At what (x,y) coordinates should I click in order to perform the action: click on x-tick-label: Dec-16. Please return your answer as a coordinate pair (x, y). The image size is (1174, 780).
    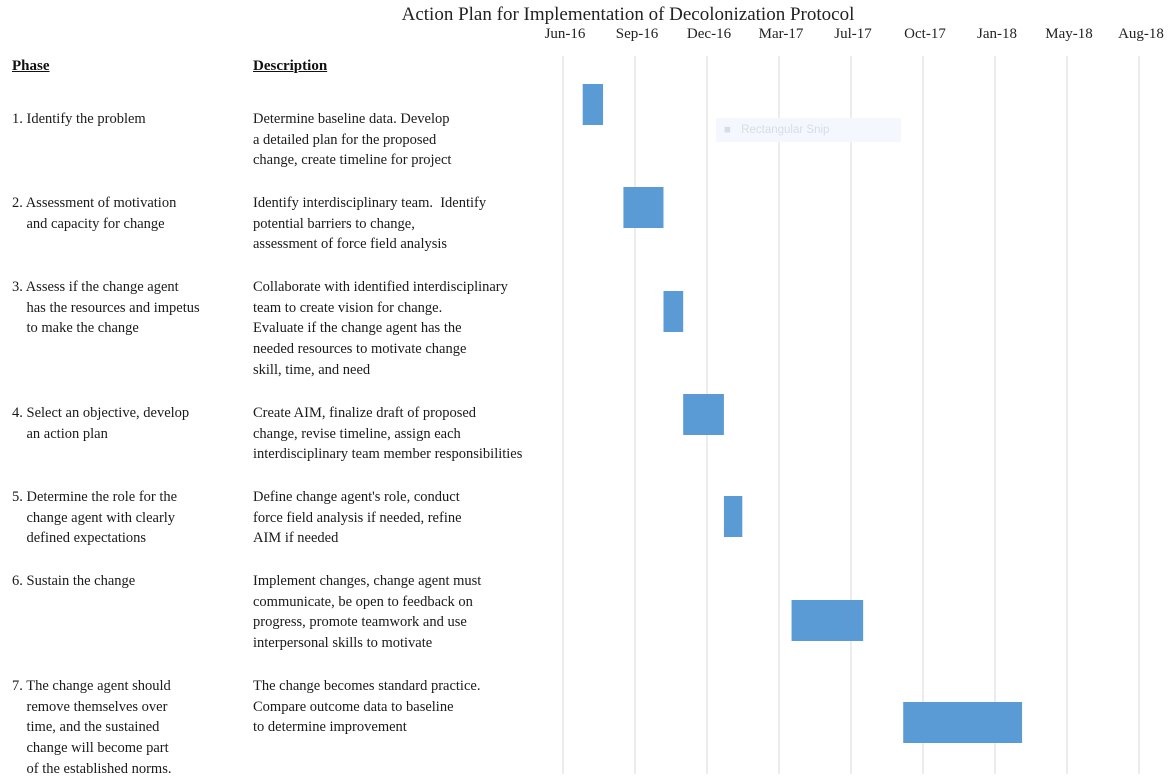
    Looking at the image, I should click on (709, 34).